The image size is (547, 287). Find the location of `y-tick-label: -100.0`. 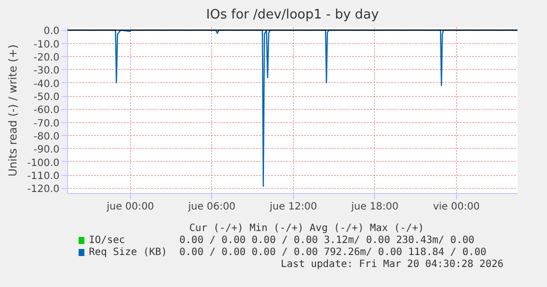

y-tick-label: -100.0 is located at coordinates (43, 163).